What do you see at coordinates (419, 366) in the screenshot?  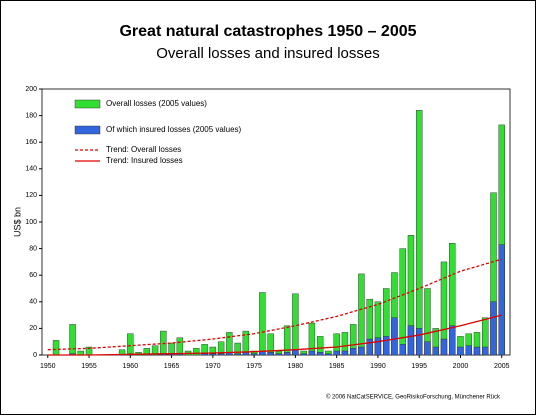 I see `x-tick-label: 1995` at bounding box center [419, 366].